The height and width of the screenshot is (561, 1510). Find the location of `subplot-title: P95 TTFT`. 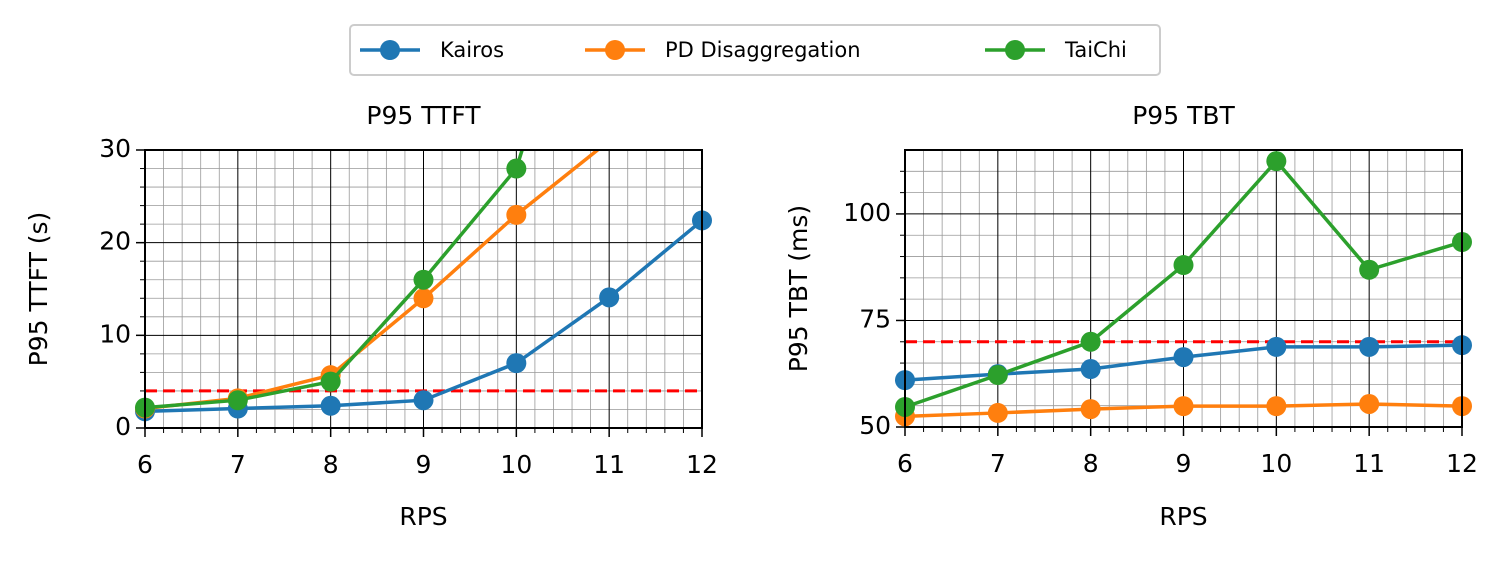

subplot-title: P95 TTFT is located at coordinates (423, 115).